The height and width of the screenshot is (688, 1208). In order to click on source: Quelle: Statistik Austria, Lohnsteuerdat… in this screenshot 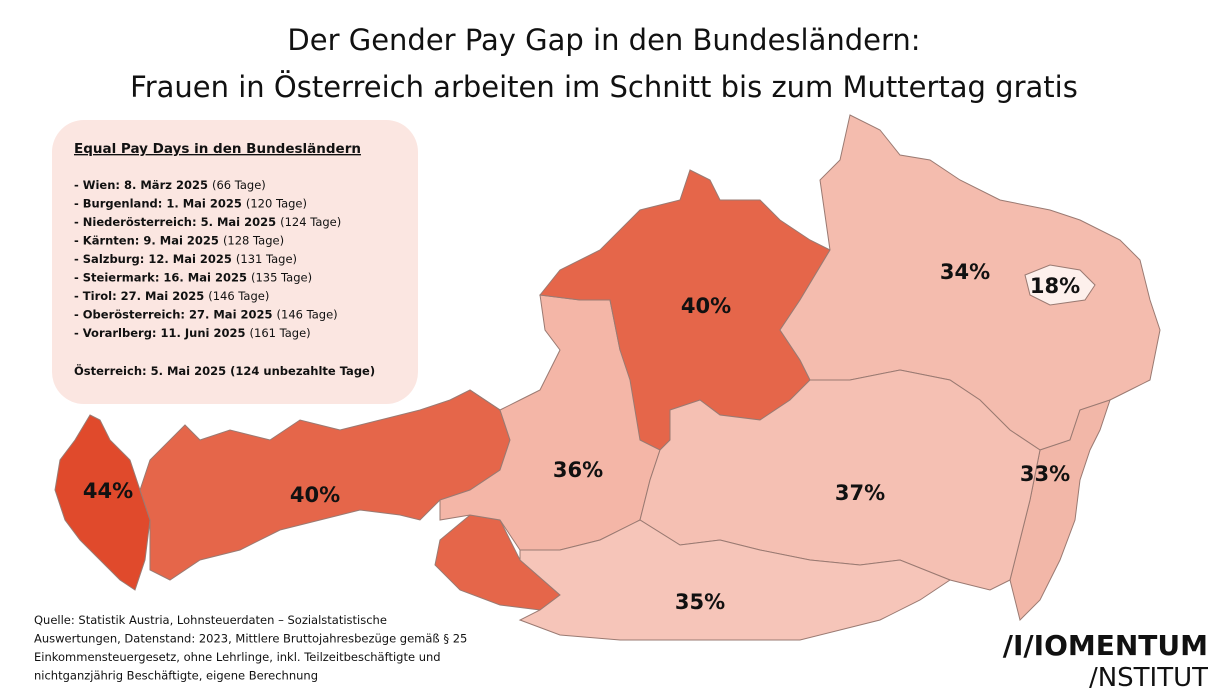, I will do `click(250, 648)`.